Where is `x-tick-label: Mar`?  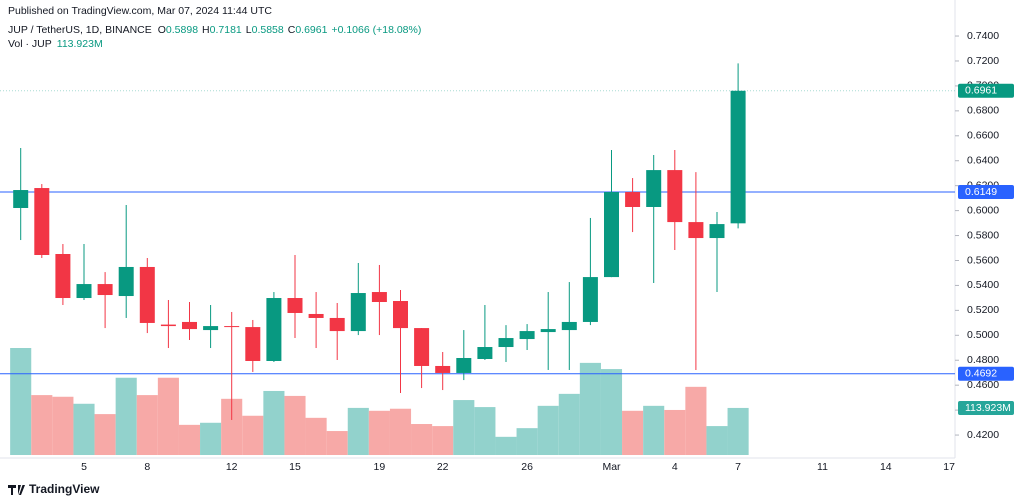 x-tick-label: Mar is located at coordinates (611, 467).